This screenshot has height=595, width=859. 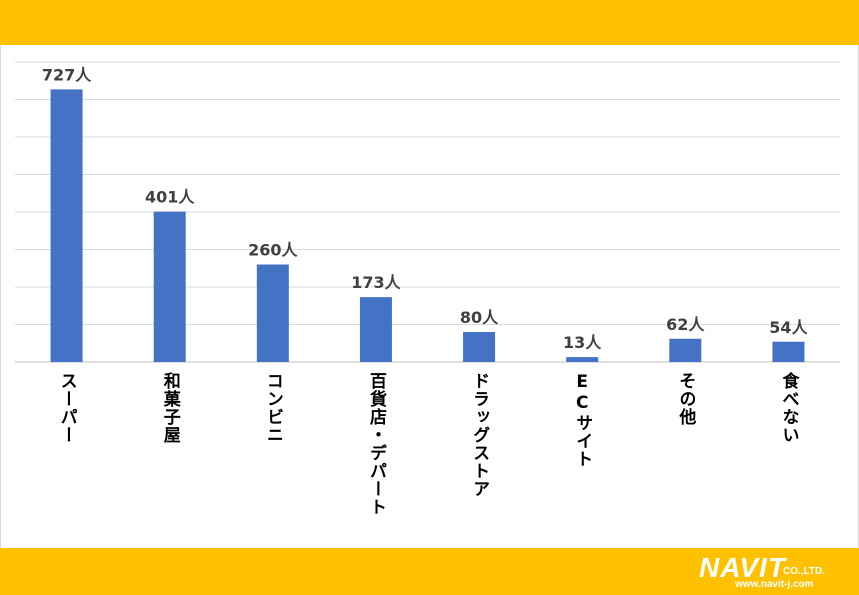 What do you see at coordinates (686, 399) in the screenshot?
I see `category-label: その他` at bounding box center [686, 399].